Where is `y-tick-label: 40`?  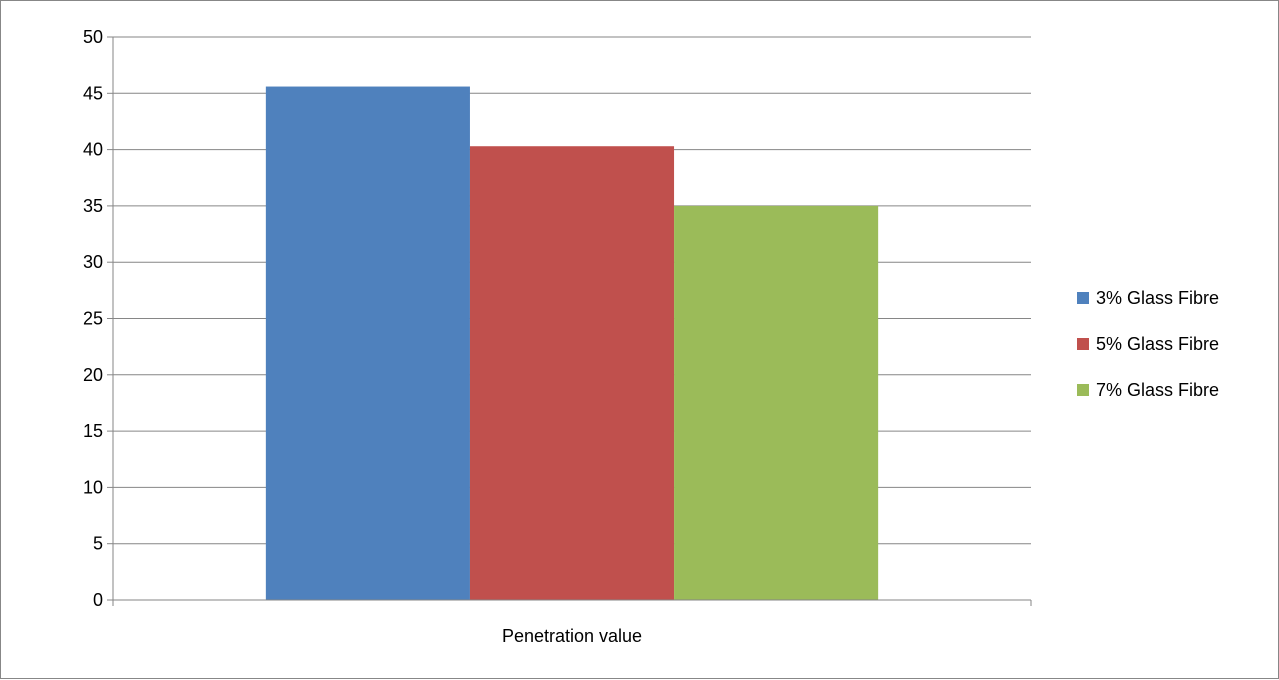
y-tick-label: 40 is located at coordinates (93, 150).